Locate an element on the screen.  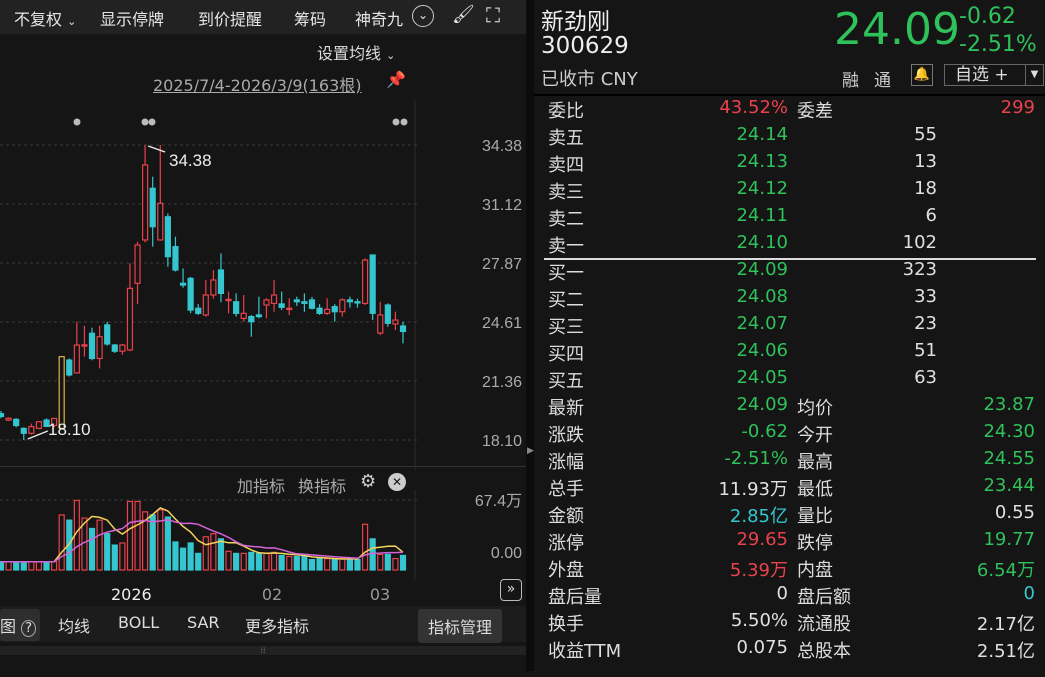
tab-boll: BOLL is located at coordinates (139, 622).